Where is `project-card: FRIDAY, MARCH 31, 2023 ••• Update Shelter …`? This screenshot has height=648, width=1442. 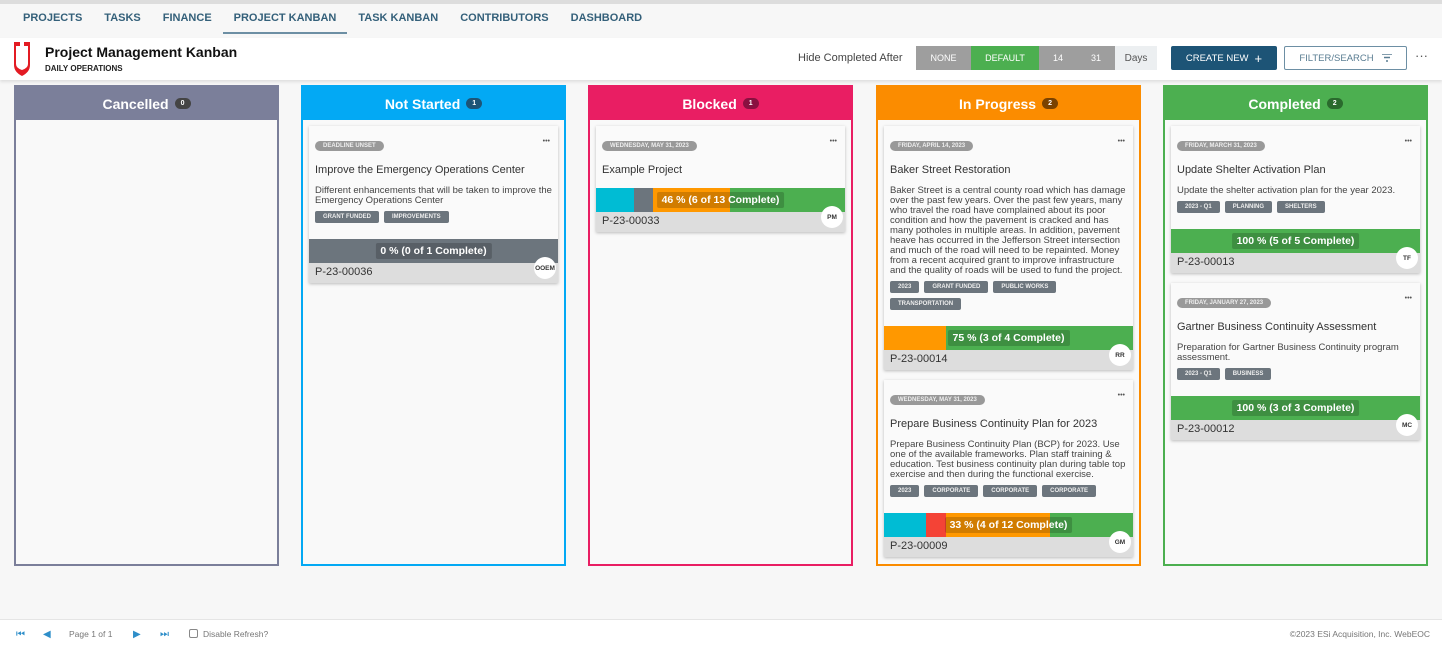
project-card: FRIDAY, MARCH 31, 2023 ••• Update Shelter … is located at coordinates (1295, 199).